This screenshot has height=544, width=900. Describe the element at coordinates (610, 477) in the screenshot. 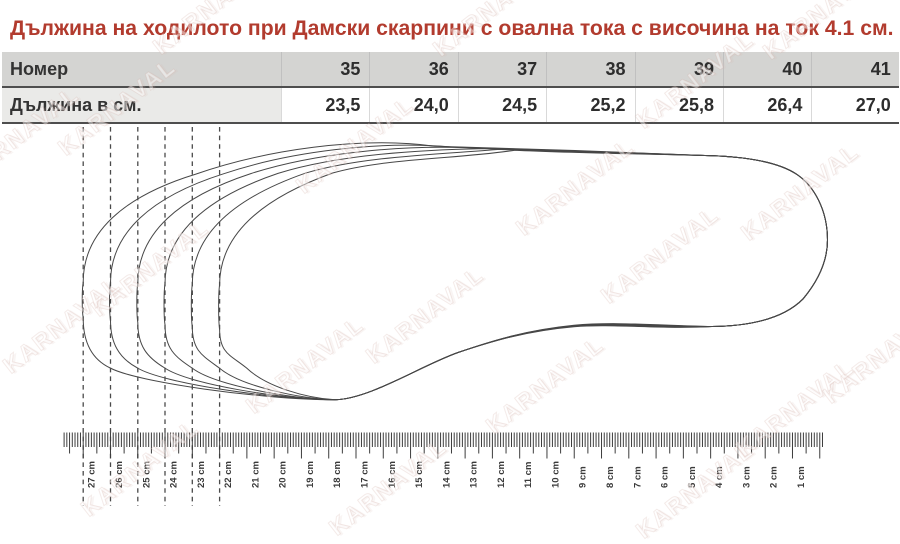

I see `svg-text: 8 cm` at that location.